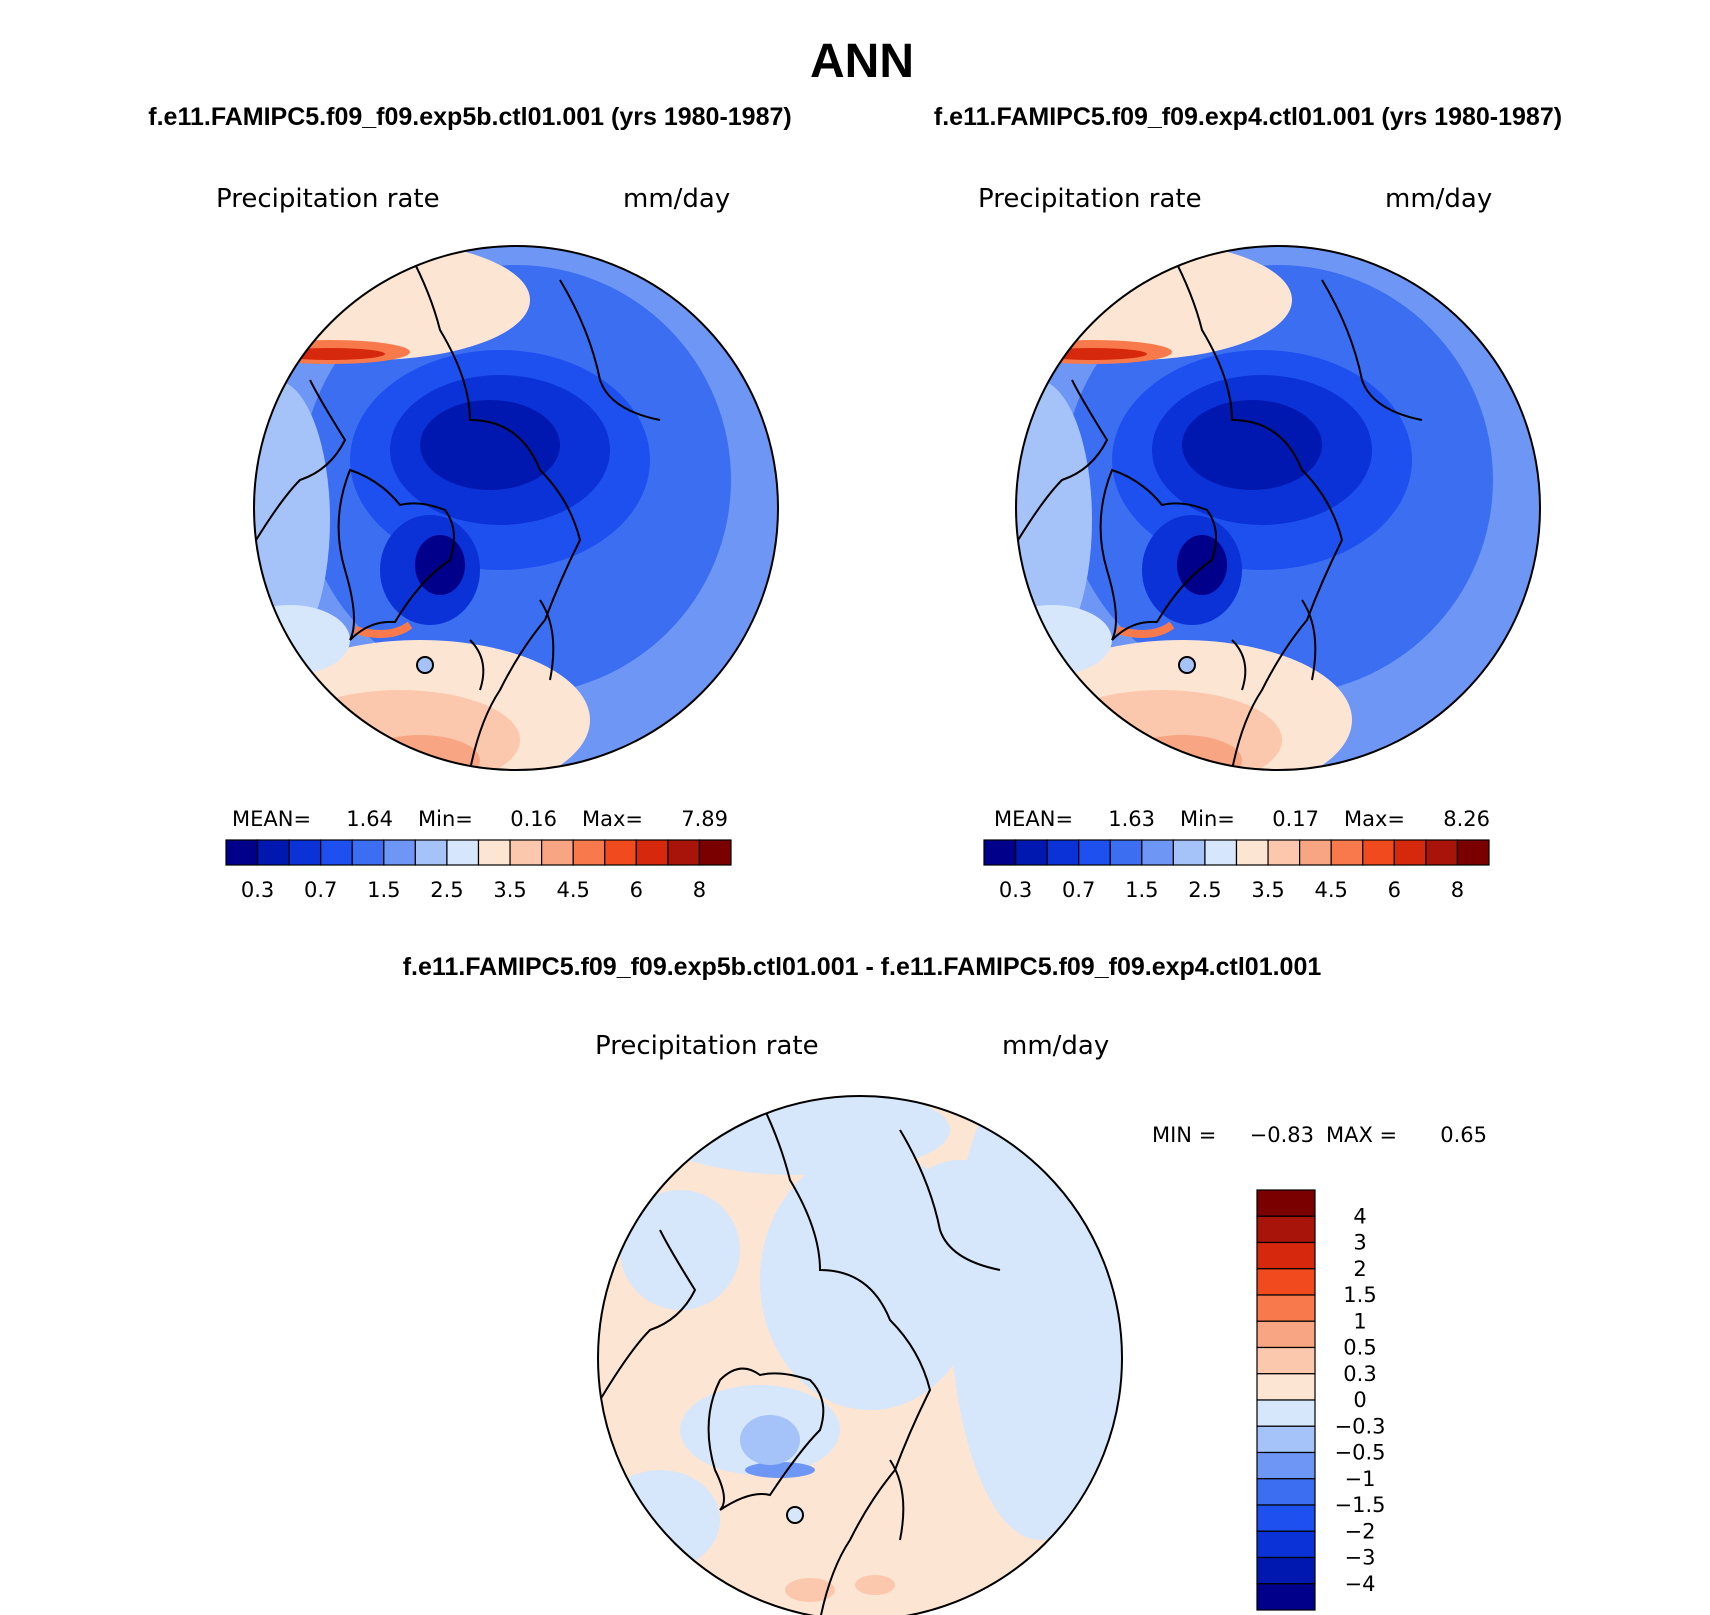 This screenshot has width=1710, height=1615. What do you see at coordinates (369, 819) in the screenshot?
I see `panel-exp5b-mean-value: 1.64` at bounding box center [369, 819].